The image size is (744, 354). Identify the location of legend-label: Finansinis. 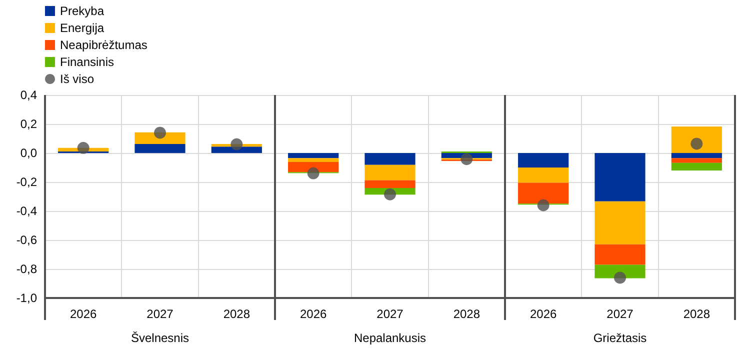
(87, 62).